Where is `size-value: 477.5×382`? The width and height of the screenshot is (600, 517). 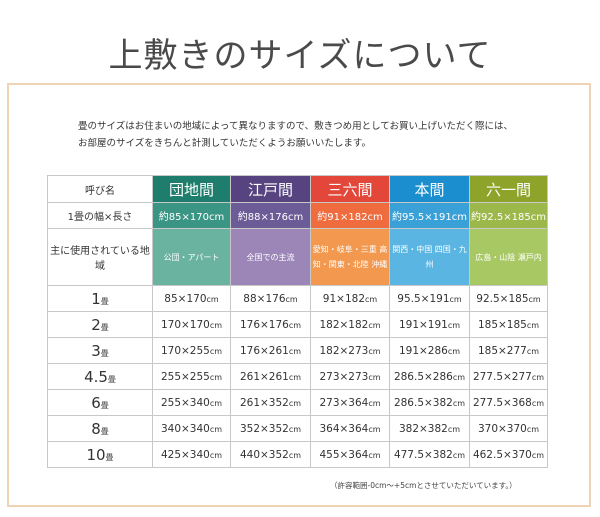 size-value: 477.5×382 is located at coordinates (423, 454).